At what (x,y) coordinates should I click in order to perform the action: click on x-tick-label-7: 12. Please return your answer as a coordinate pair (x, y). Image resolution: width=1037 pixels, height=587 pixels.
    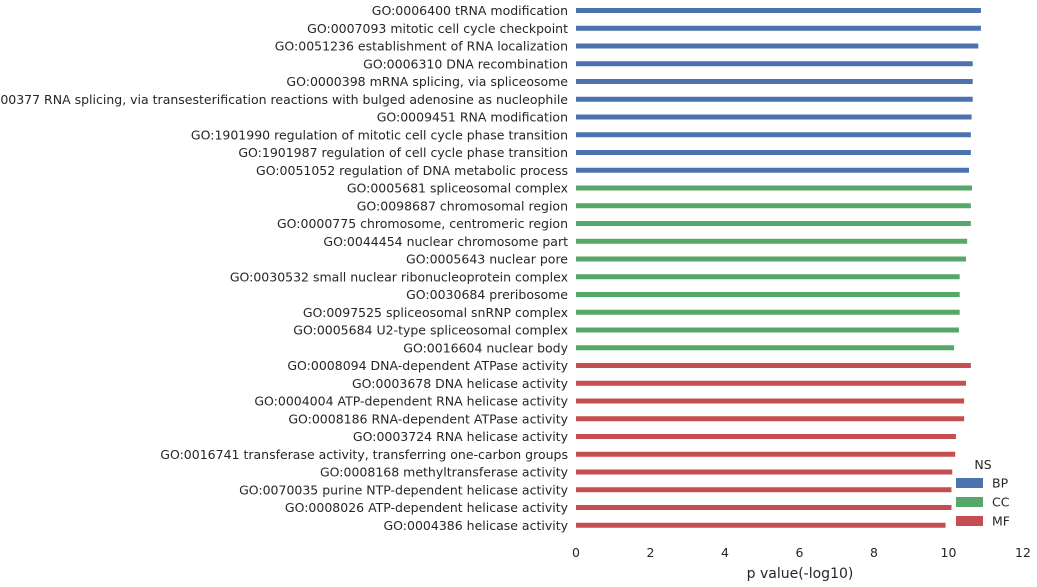
    Looking at the image, I should click on (1023, 552).